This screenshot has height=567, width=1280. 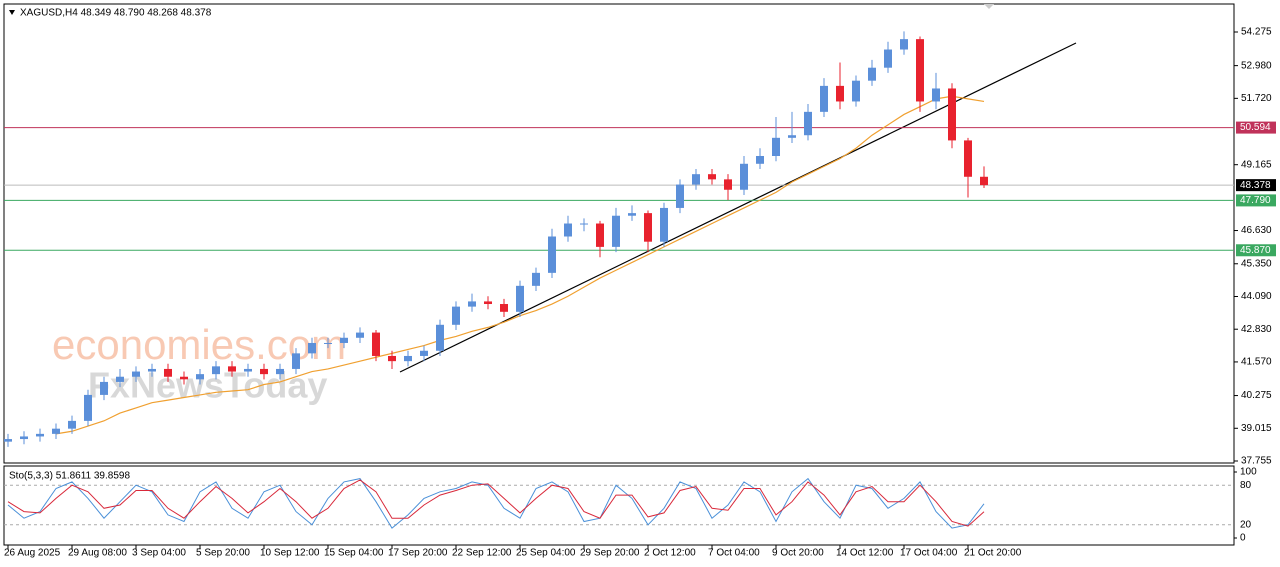 What do you see at coordinates (69, 476) in the screenshot?
I see `oscillator-title: Sto(5,3,3) 51.8611 39.8598` at bounding box center [69, 476].